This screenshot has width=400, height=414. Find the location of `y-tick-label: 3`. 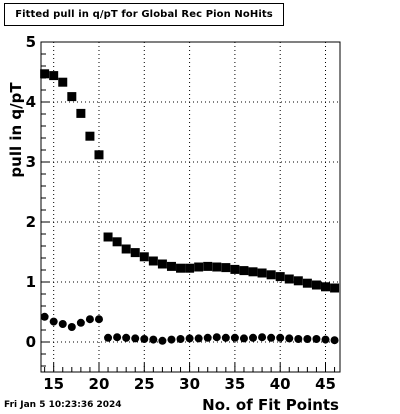

y-tick-label: 3 is located at coordinates (31, 162).